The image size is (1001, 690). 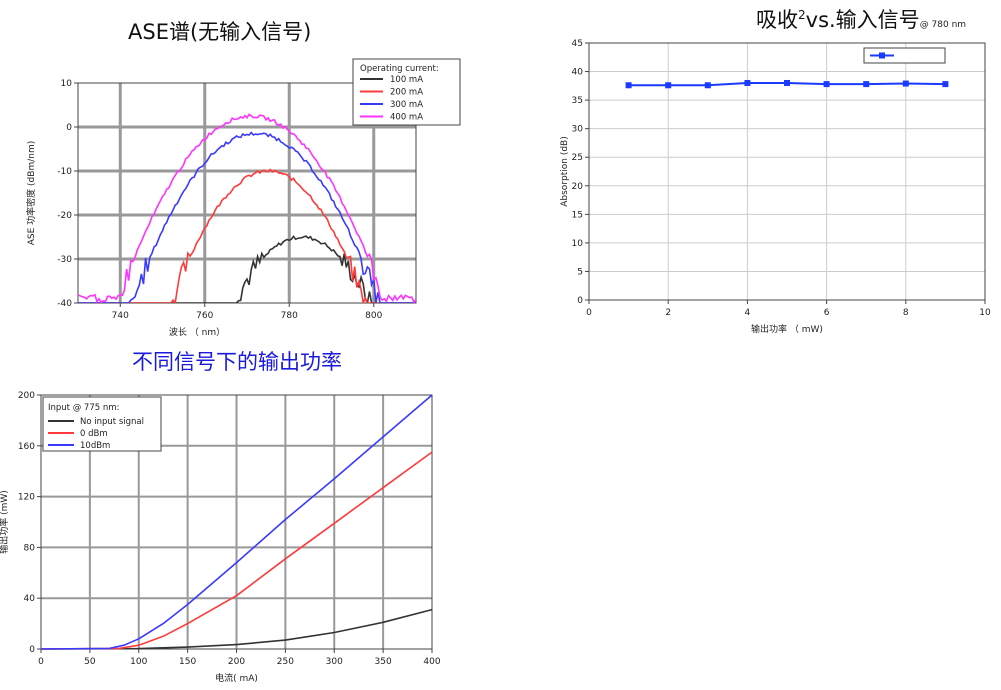 I want to click on y-tick-label: 200, so click(x=26, y=396).